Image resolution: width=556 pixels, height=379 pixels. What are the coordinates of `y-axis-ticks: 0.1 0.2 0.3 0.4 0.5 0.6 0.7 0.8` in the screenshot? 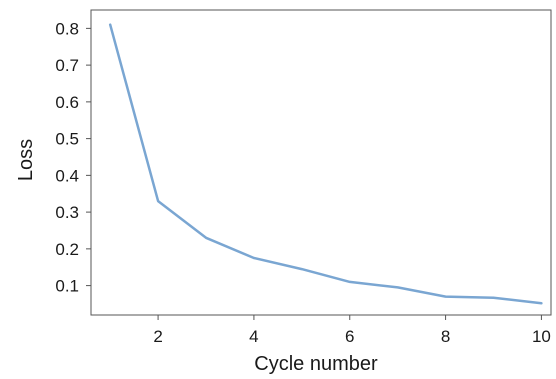 It's located at (73, 157).